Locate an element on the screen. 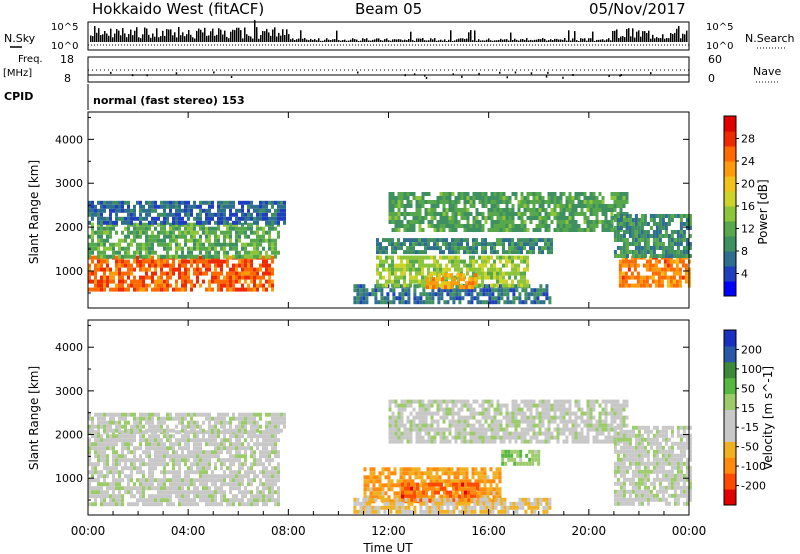 The width and height of the screenshot is (800, 554). y-tick-label: 3000 is located at coordinates (69, 183).